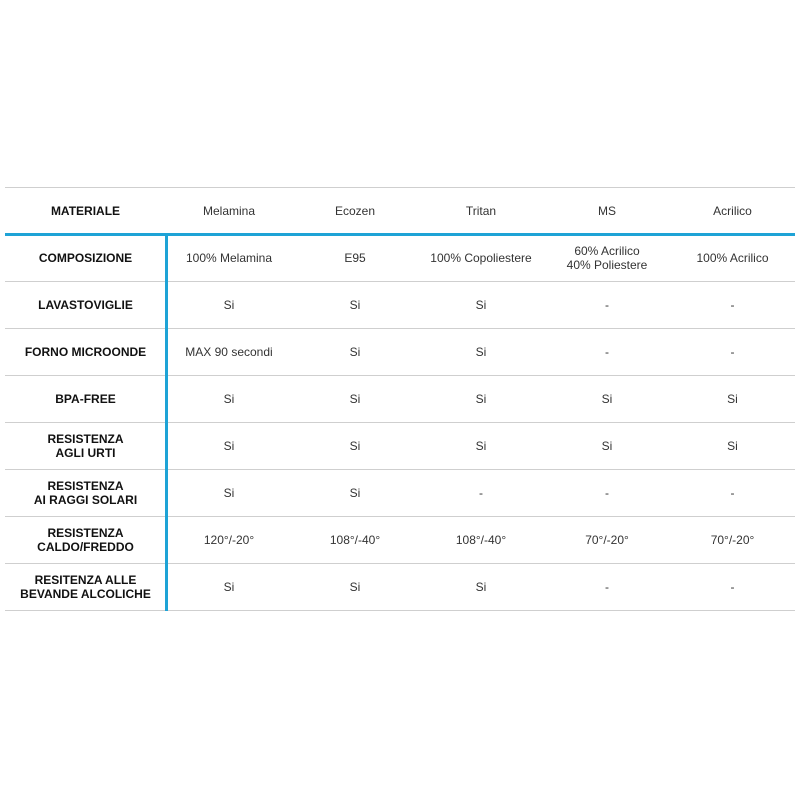 Image resolution: width=800 pixels, height=800 pixels. What do you see at coordinates (229, 257) in the screenshot?
I see `table-cell: 100% Melamina` at bounding box center [229, 257].